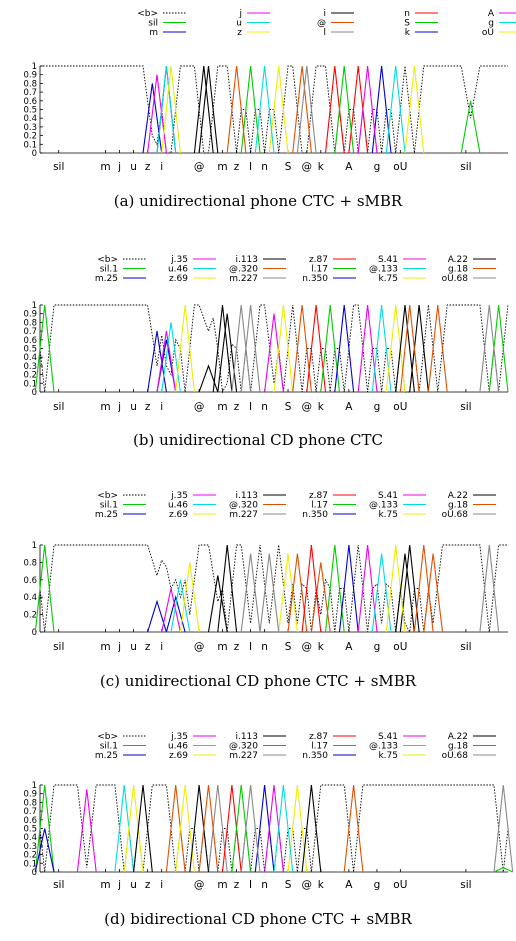 This screenshot has height=941, width=516. Describe the element at coordinates (321, 647) in the screenshot. I see `x-tick-label: k` at that location.